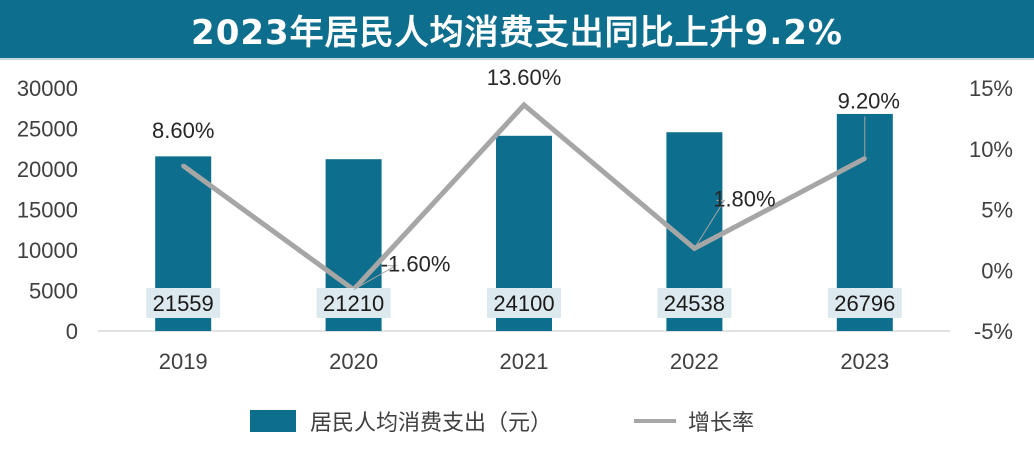 This screenshot has height=456, width=1034. What do you see at coordinates (694, 361) in the screenshot?
I see `x-tick-label: 2022` at bounding box center [694, 361].